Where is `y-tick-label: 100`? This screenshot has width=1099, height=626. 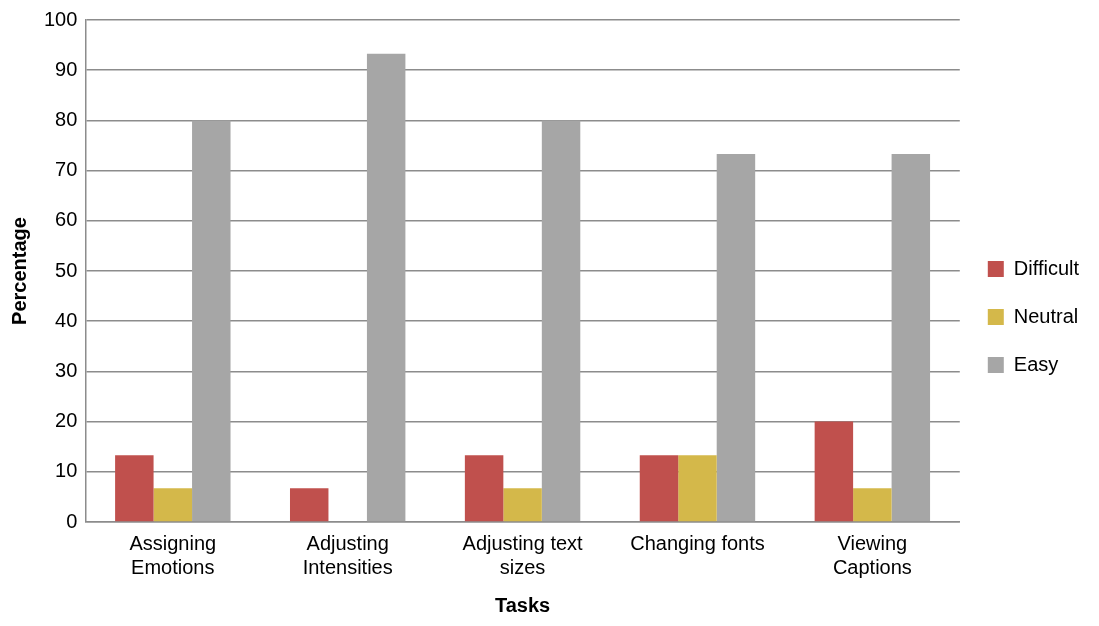 y-tick-label: 100 is located at coordinates (60, 18).